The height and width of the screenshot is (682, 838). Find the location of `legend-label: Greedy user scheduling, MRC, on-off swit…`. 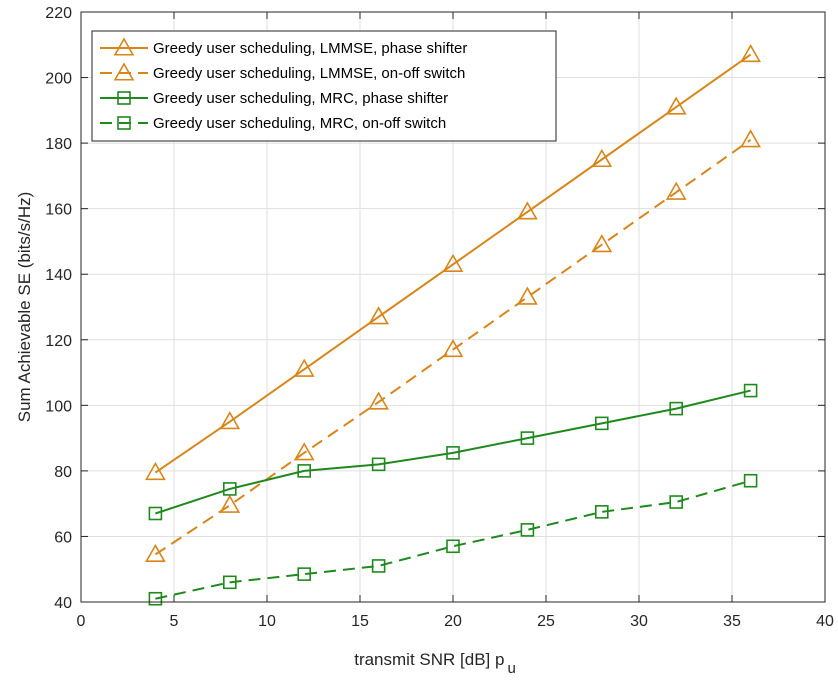

legend-label: Greedy user scheduling, MRC, on-off swit… is located at coordinates (299, 123).